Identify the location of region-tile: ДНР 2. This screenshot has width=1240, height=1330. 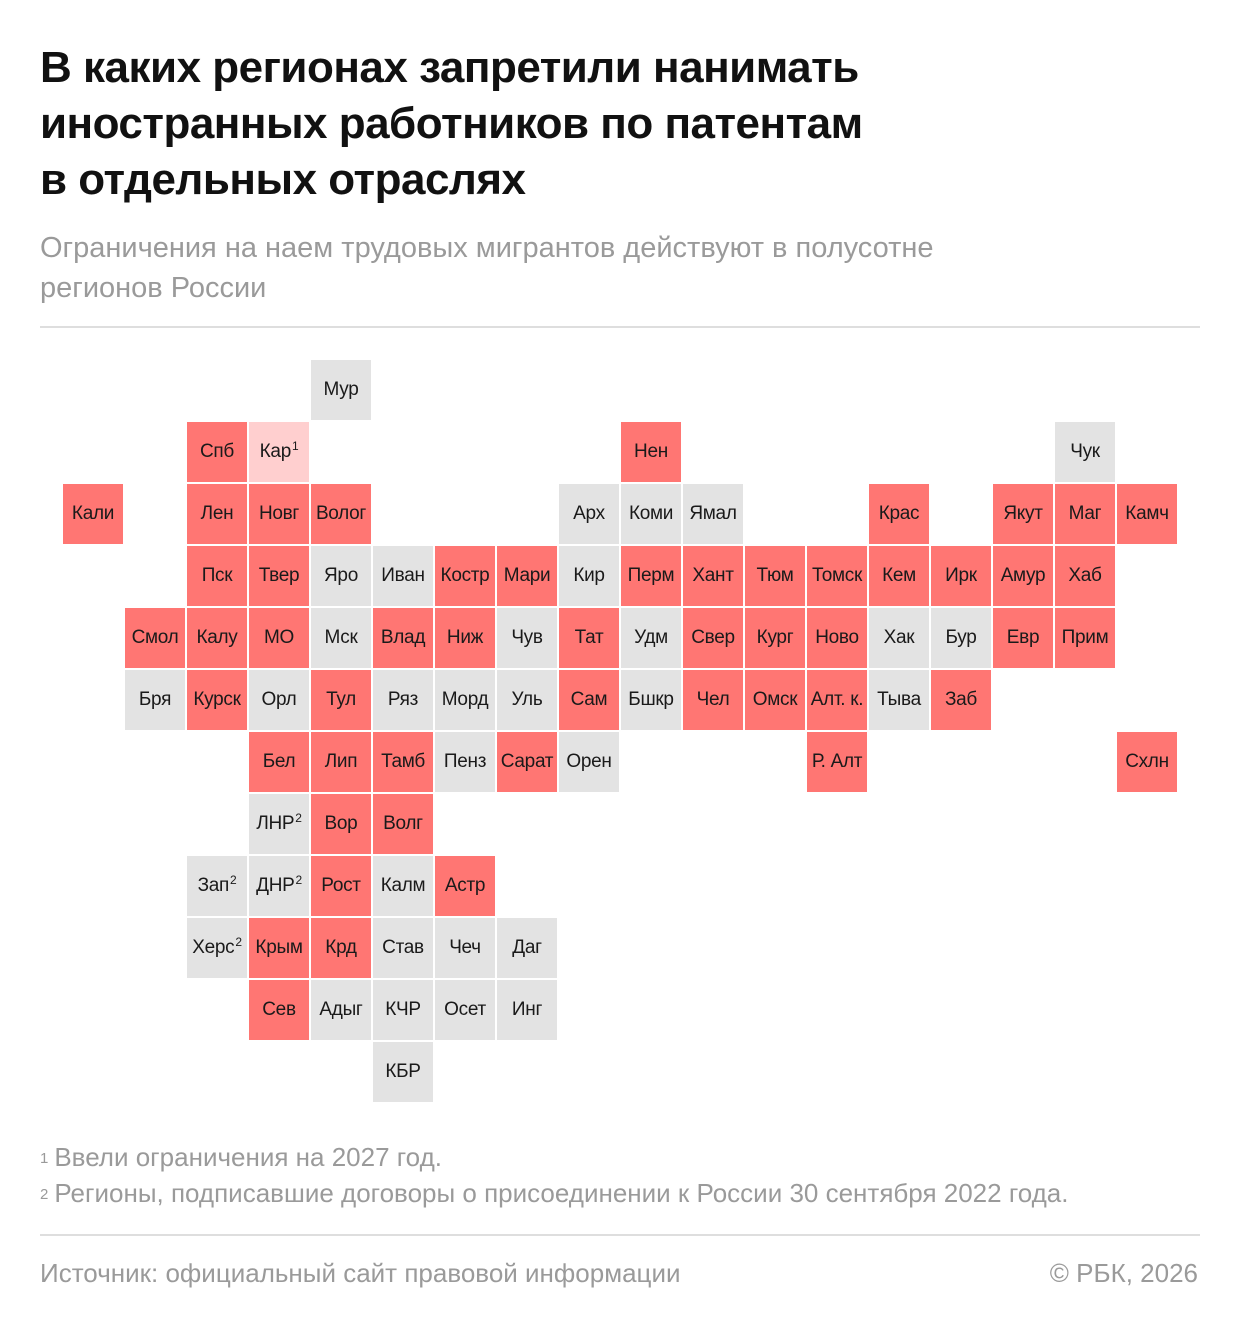
(279, 886).